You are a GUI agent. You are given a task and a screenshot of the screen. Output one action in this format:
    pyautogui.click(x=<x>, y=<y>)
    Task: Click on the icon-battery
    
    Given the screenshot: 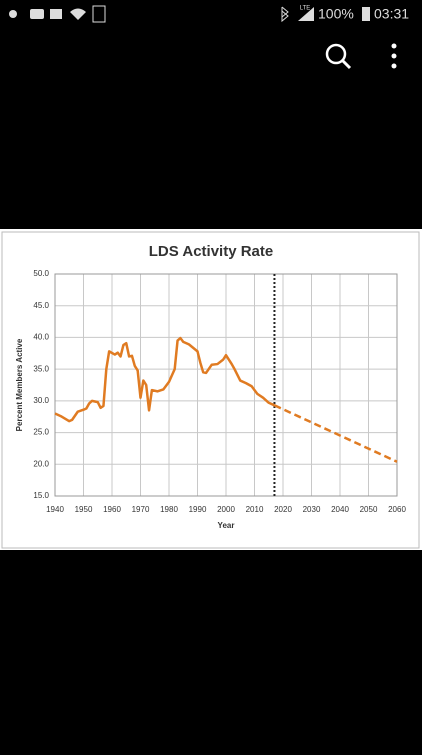 What is the action you would take?
    pyautogui.click(x=366, y=14)
    